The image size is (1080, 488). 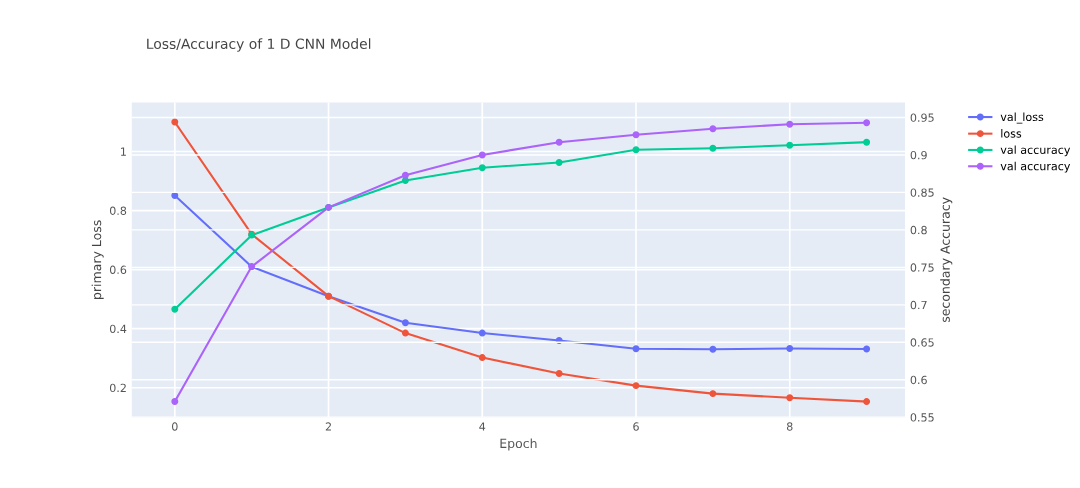 What do you see at coordinates (918, 155) in the screenshot?
I see `y2-tick-label: 0.9` at bounding box center [918, 155].